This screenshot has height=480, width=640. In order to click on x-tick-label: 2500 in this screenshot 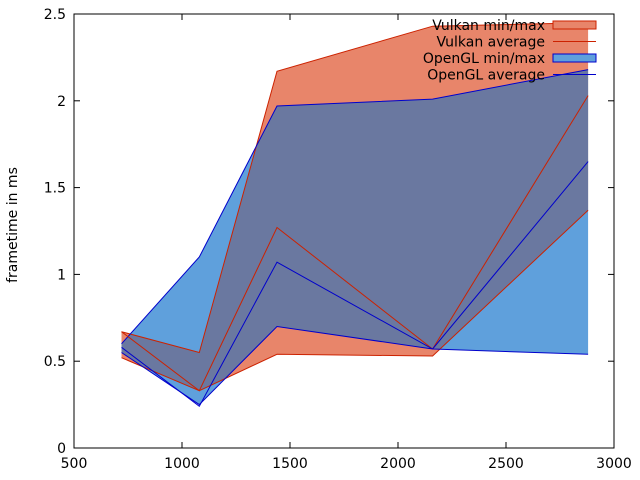, I will do `click(506, 464)`.